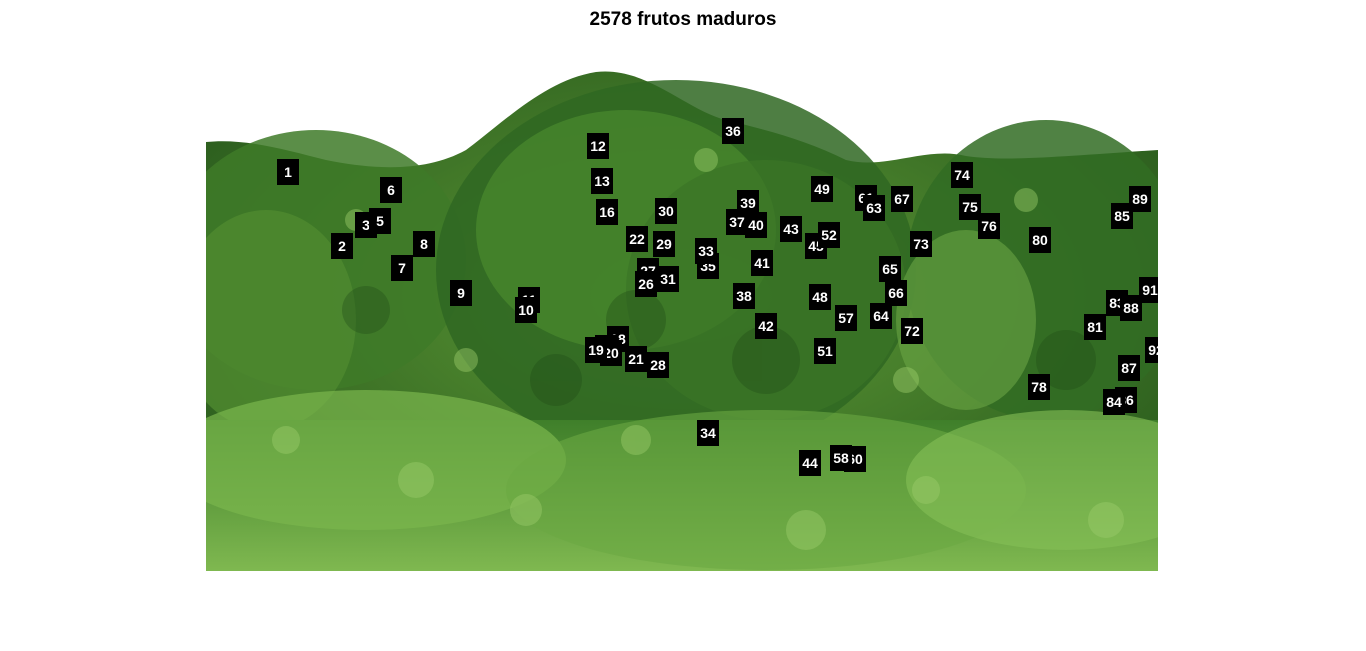 The height and width of the screenshot is (651, 1366). What do you see at coordinates (1114, 402) in the screenshot?
I see `fruit-marker: 84` at bounding box center [1114, 402].